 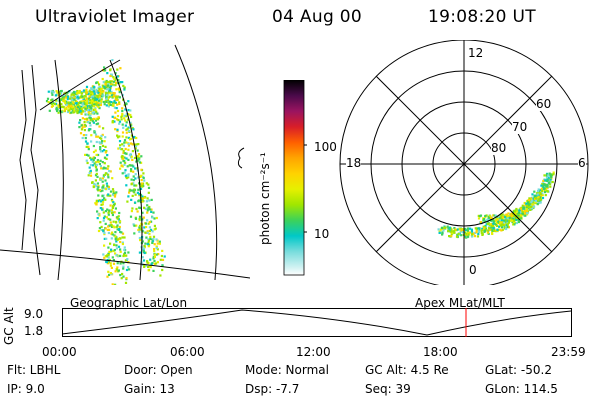 I want to click on timeline-left-caption: Geographic Lat/Lon, so click(x=129, y=303).